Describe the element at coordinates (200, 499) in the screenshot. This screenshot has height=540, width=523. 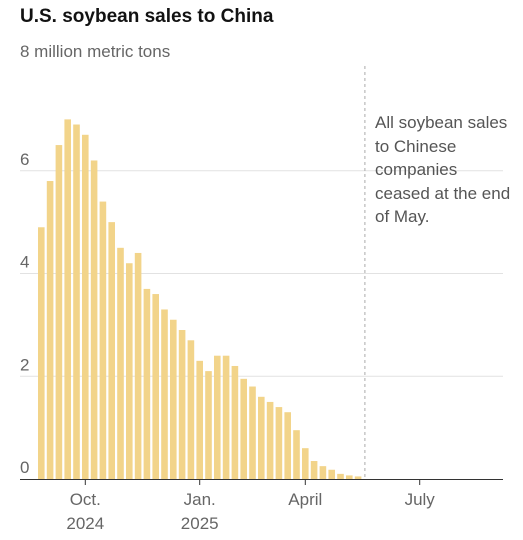
I see `x-tick-label: Jan.` at that location.